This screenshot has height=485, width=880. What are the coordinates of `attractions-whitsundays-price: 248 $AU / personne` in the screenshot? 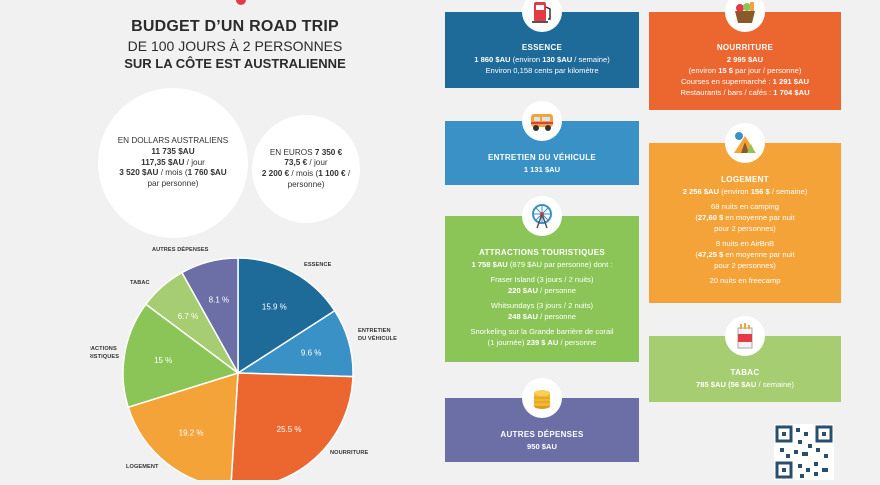 It's located at (542, 316).